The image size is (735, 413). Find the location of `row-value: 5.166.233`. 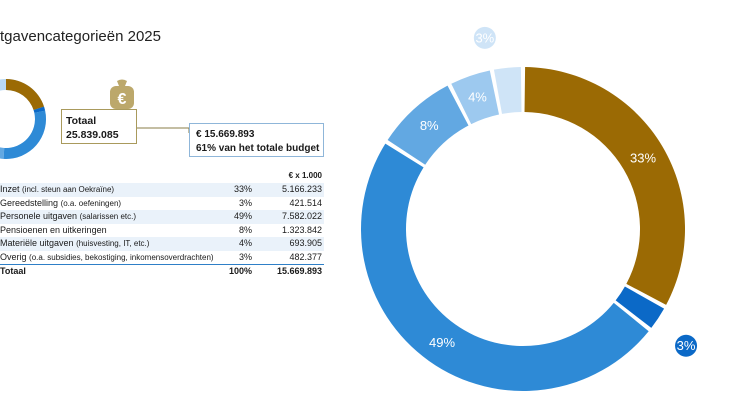

row-value: 5.166.233 is located at coordinates (301, 189).